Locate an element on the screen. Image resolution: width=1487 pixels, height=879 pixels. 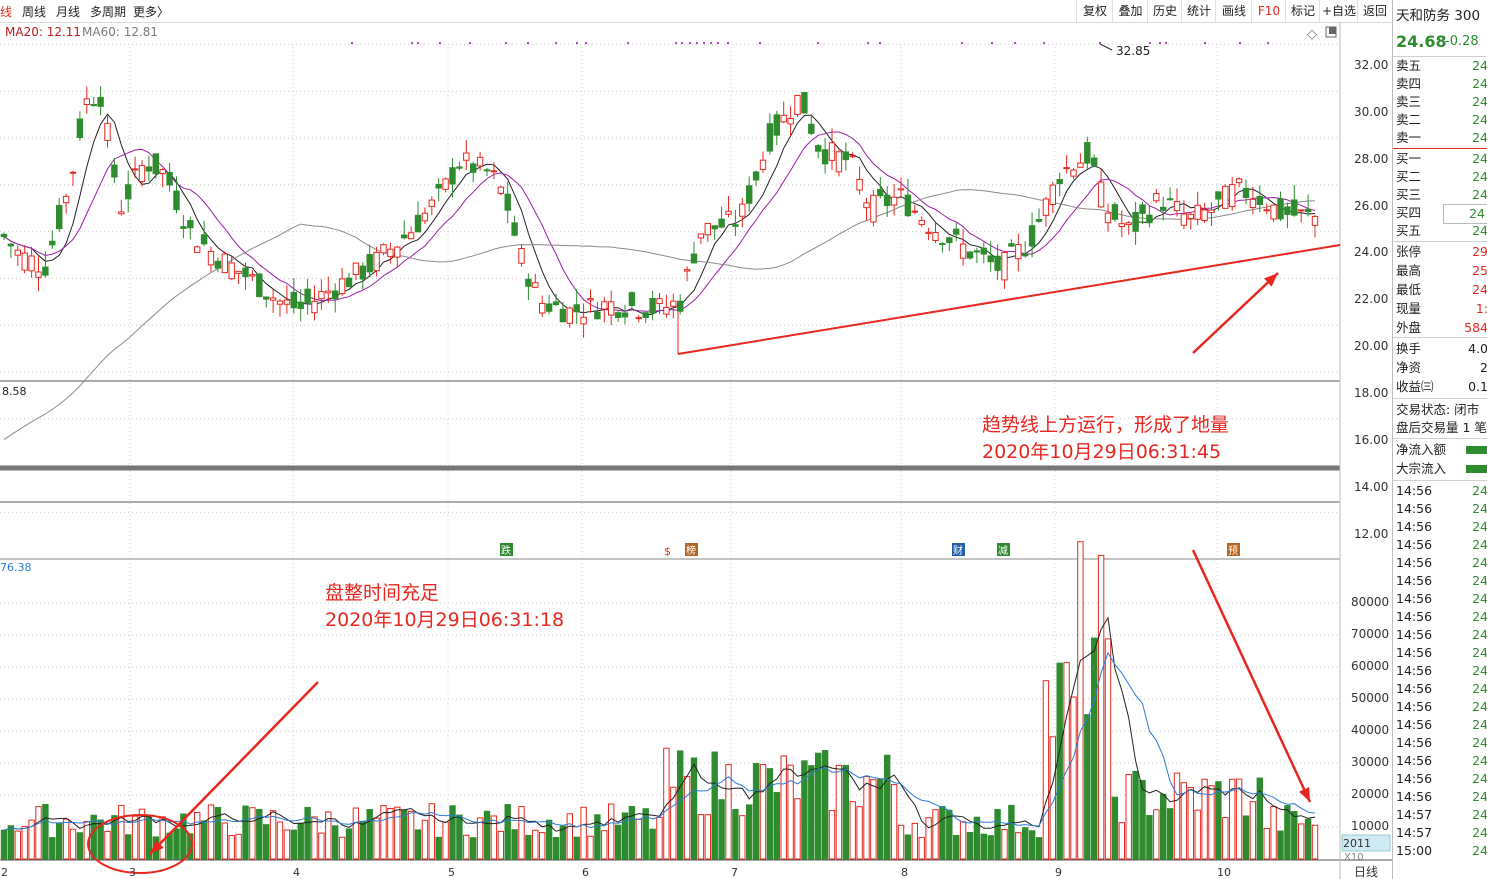
add-watchlist-button: +自选 is located at coordinates (1338, 11).